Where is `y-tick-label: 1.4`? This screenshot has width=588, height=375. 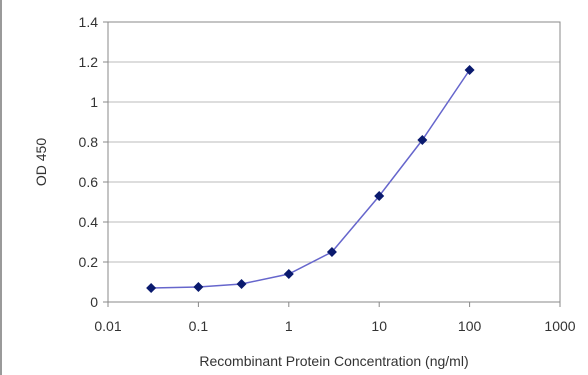 y-tick-label: 1.4 is located at coordinates (89, 22).